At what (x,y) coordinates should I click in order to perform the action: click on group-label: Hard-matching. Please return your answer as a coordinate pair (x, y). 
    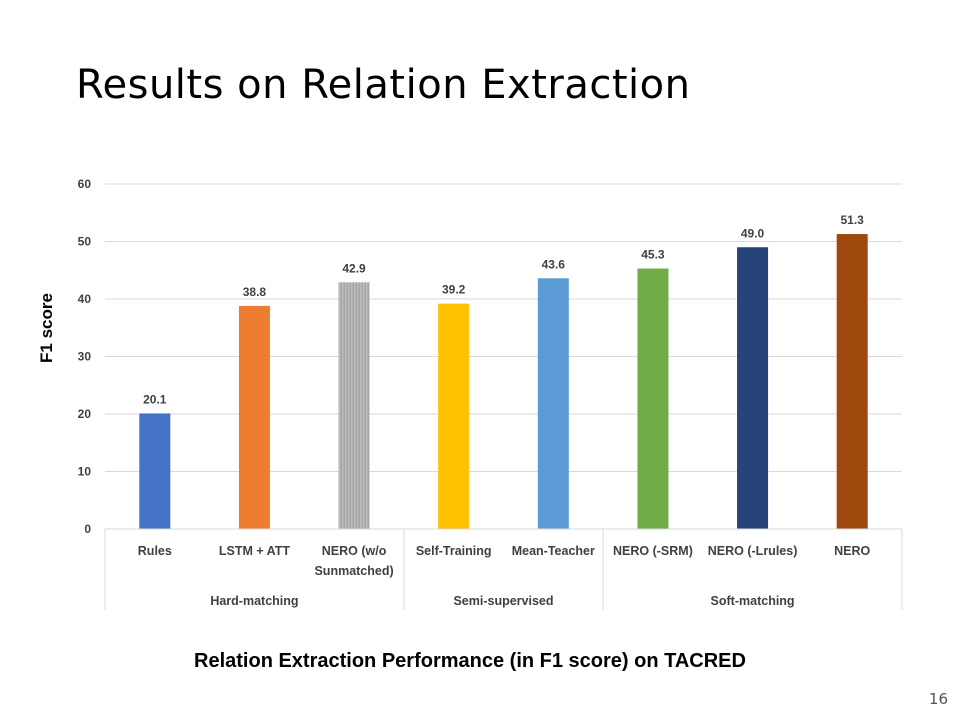
    Looking at the image, I should click on (254, 601).